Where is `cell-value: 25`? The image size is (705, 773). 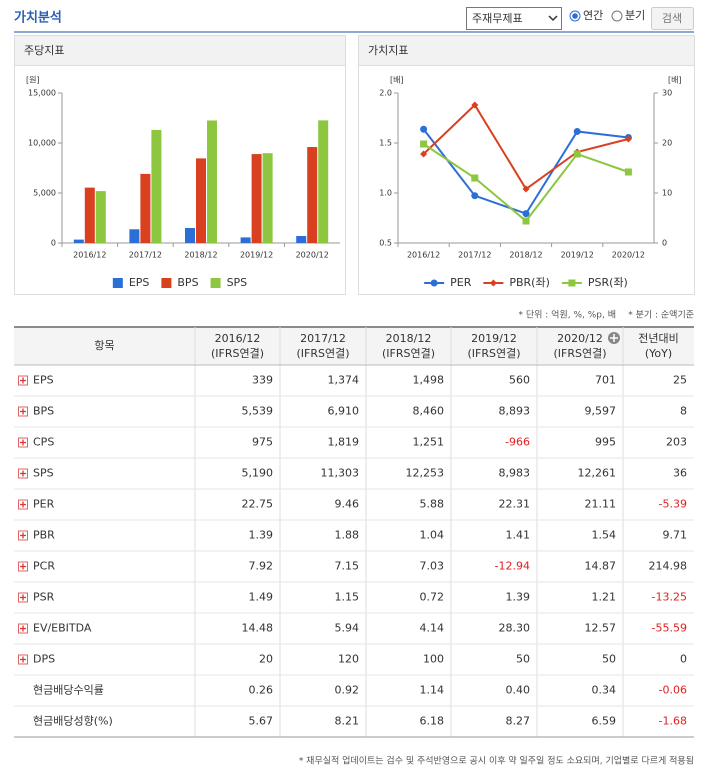
cell-value: 25 is located at coordinates (680, 380).